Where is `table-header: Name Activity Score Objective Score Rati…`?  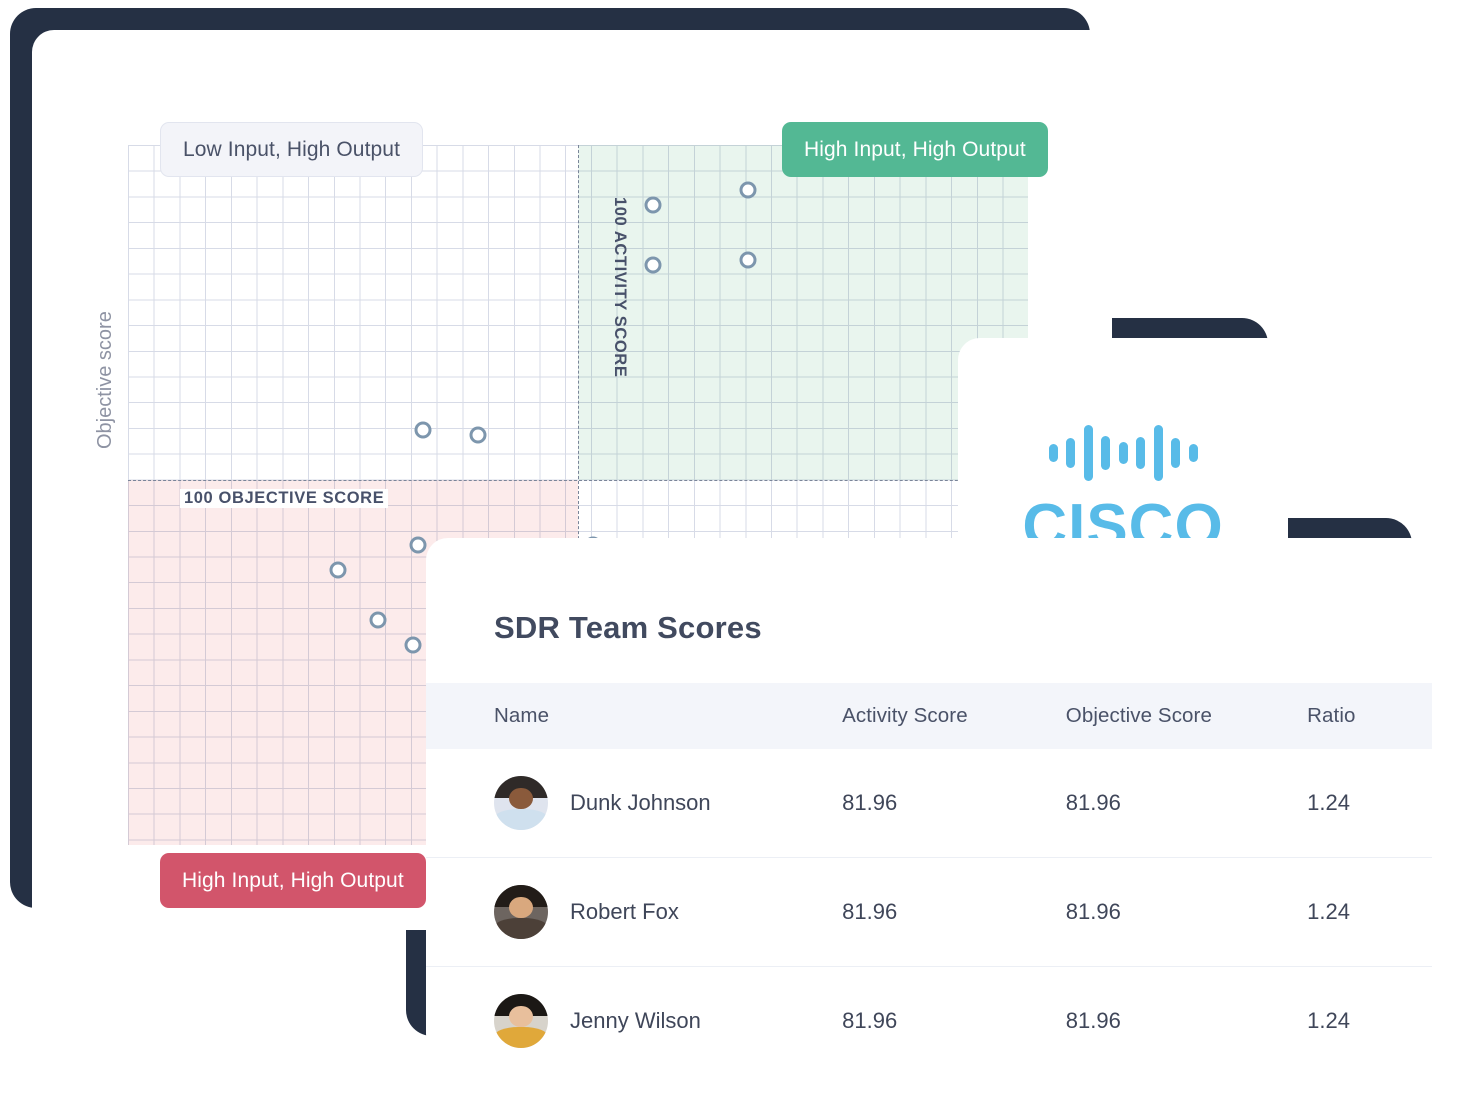 table-header: Name Activity Score Objective Score Rati… is located at coordinates (929, 716).